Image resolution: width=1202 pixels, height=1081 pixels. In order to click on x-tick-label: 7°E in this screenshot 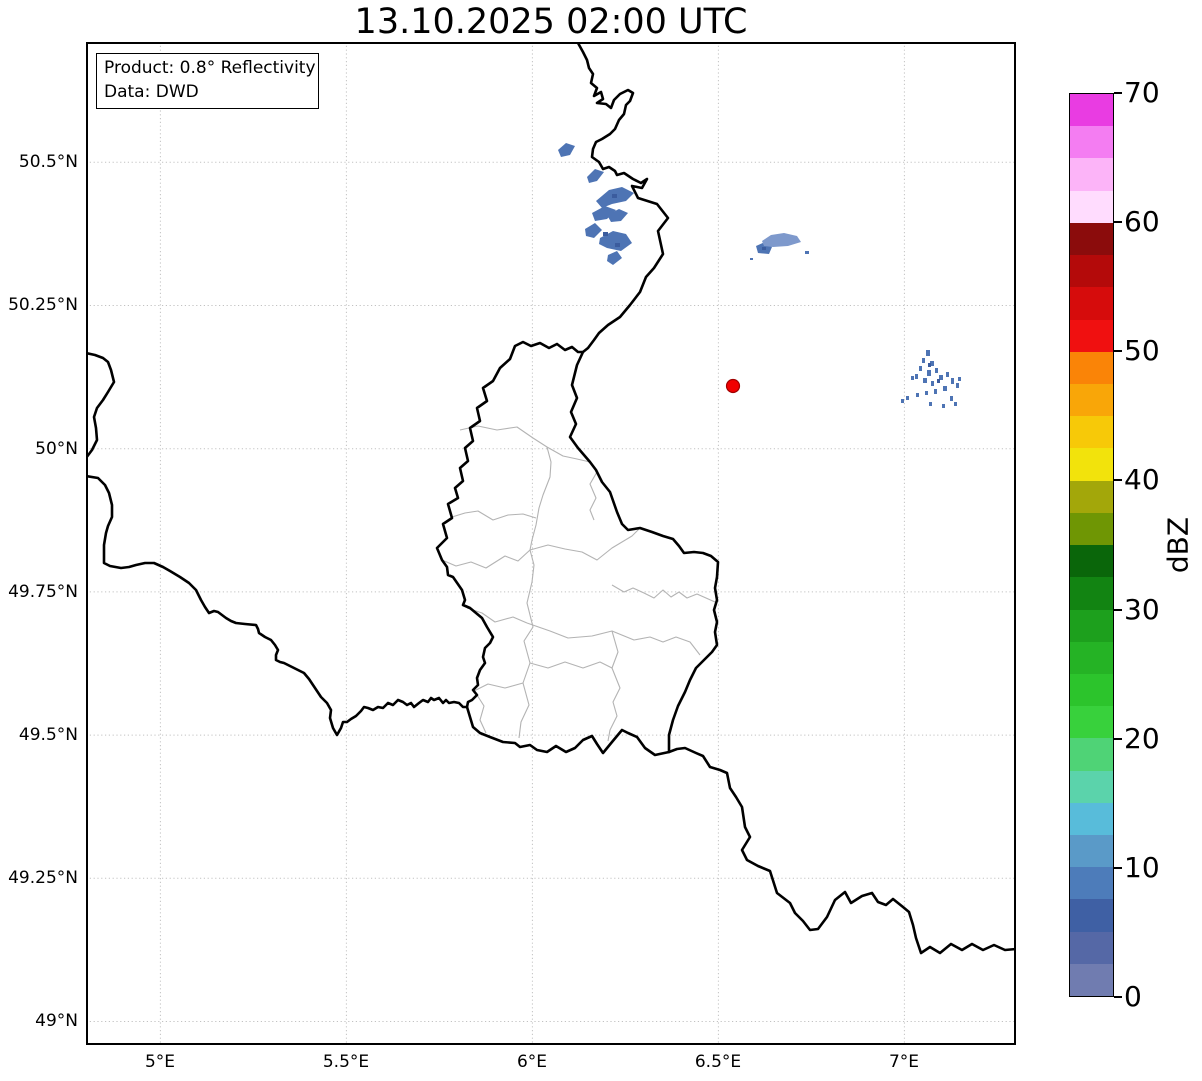, I will do `click(904, 1062)`.